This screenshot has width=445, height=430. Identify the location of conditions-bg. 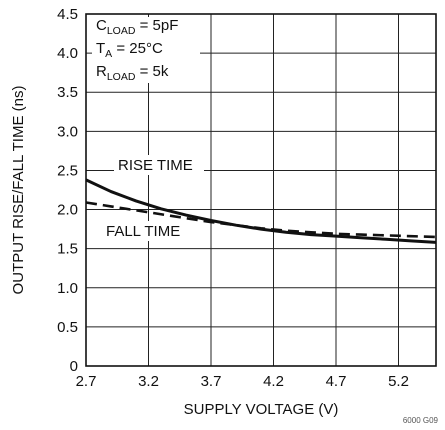
(146, 50).